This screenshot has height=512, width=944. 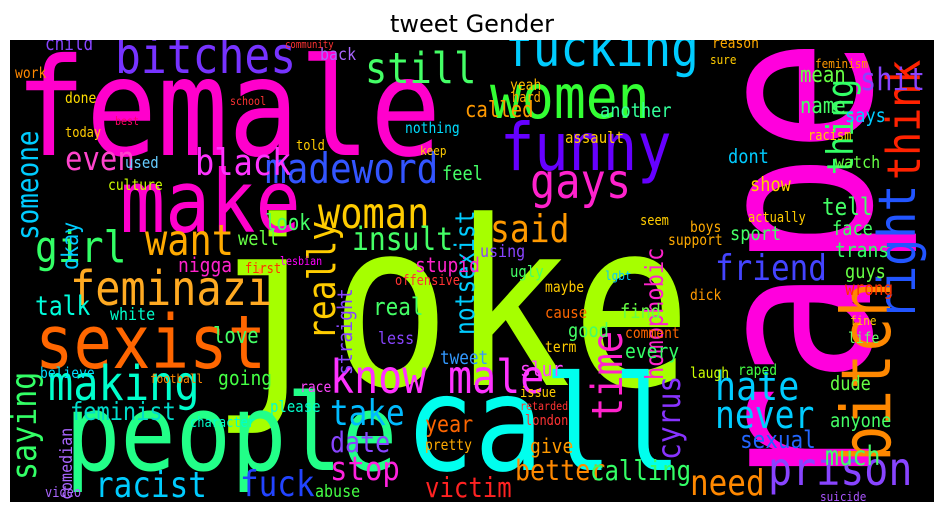 I want to click on word: laugh, so click(x=709, y=373).